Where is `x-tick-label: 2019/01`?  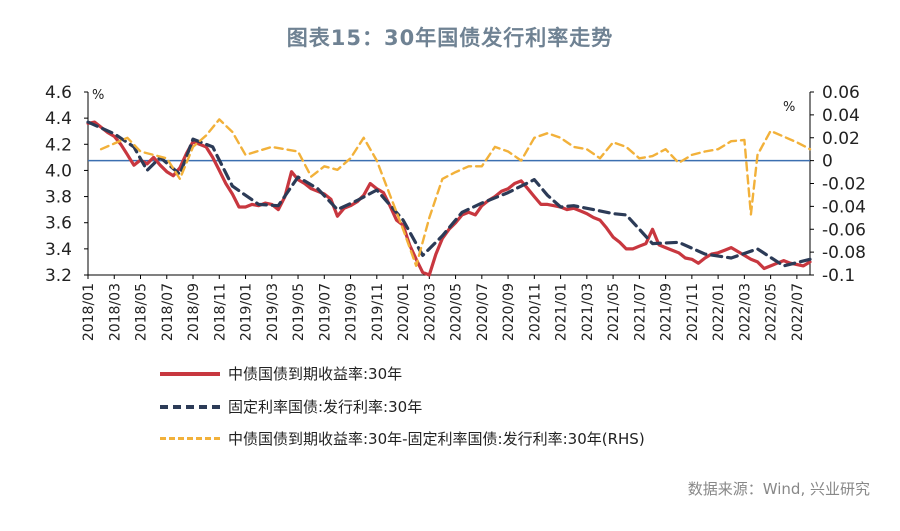 x-tick-label: 2019/01 is located at coordinates (247, 312).